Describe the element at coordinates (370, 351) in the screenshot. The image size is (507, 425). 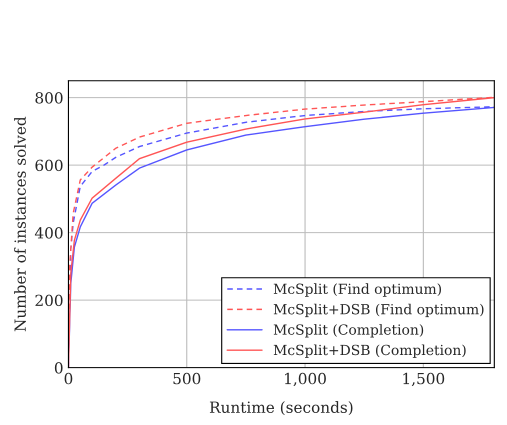
I see `legend-label: McSplit+DSB (Completion)` at that location.